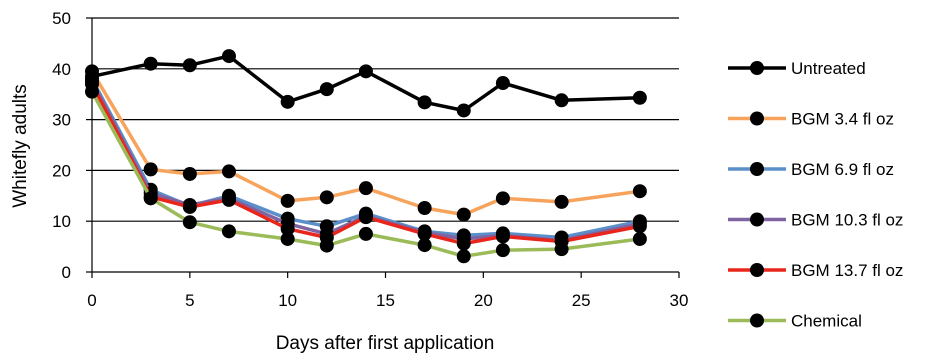  What do you see at coordinates (847, 270) in the screenshot?
I see `legend-label: BGM 13.7 fl oz` at bounding box center [847, 270].